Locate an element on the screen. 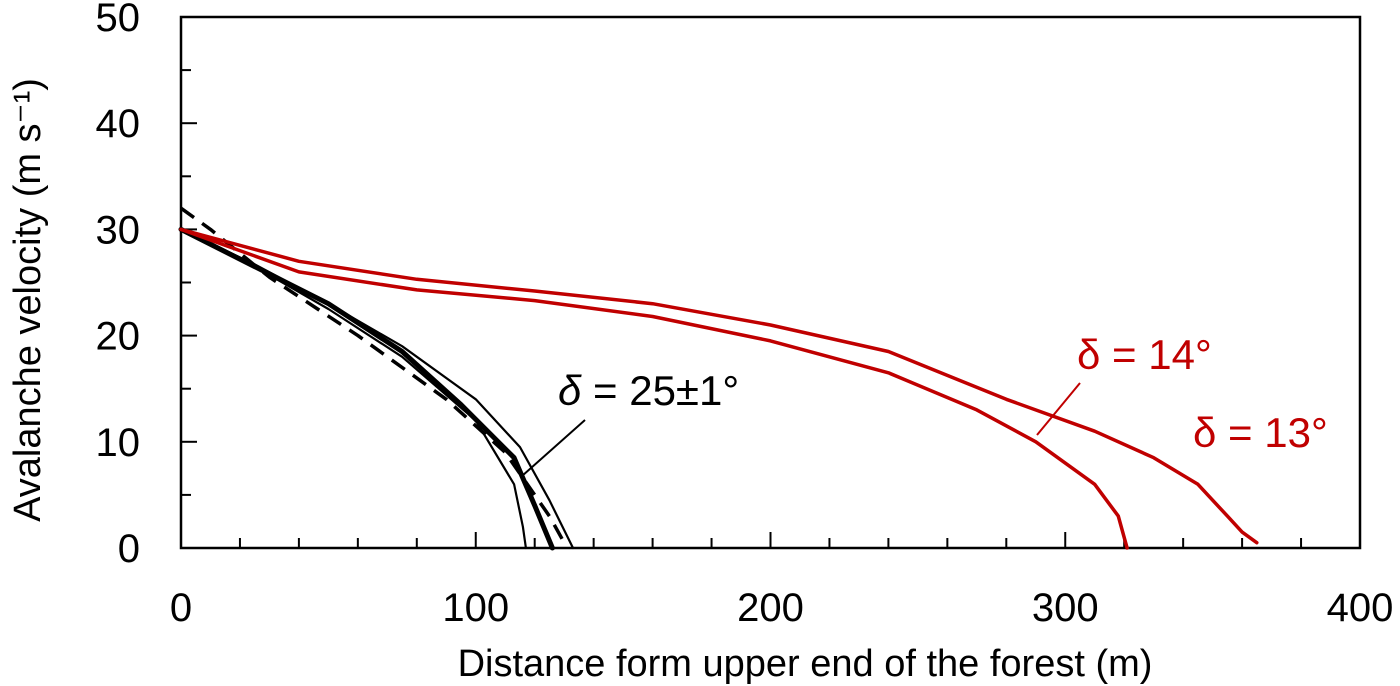 Image resolution: width=1400 pixels, height=686 pixels. x-tick-label: 100 is located at coordinates (475, 608).